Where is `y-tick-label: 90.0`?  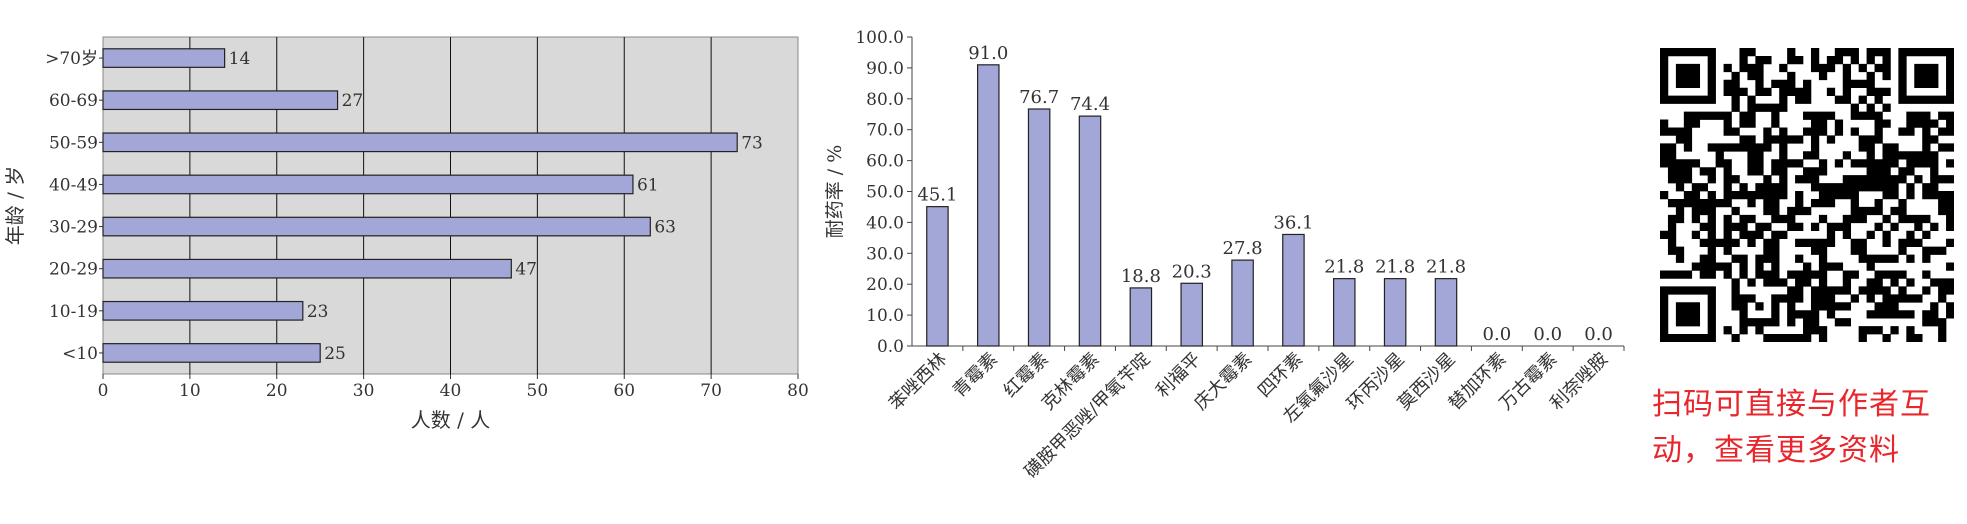 y-tick-label: 90.0 is located at coordinates (885, 69).